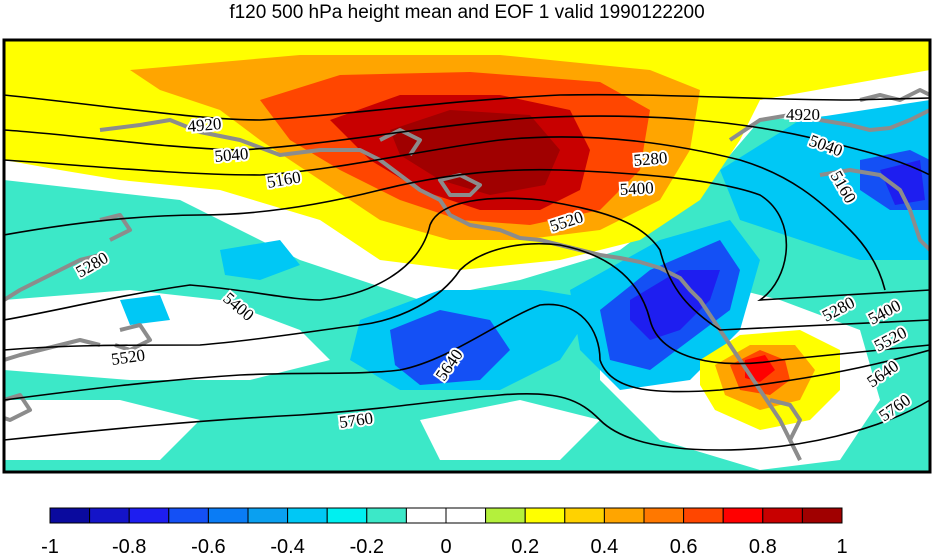 The height and width of the screenshot is (559, 934). I want to click on colorbar, so click(446, 515).